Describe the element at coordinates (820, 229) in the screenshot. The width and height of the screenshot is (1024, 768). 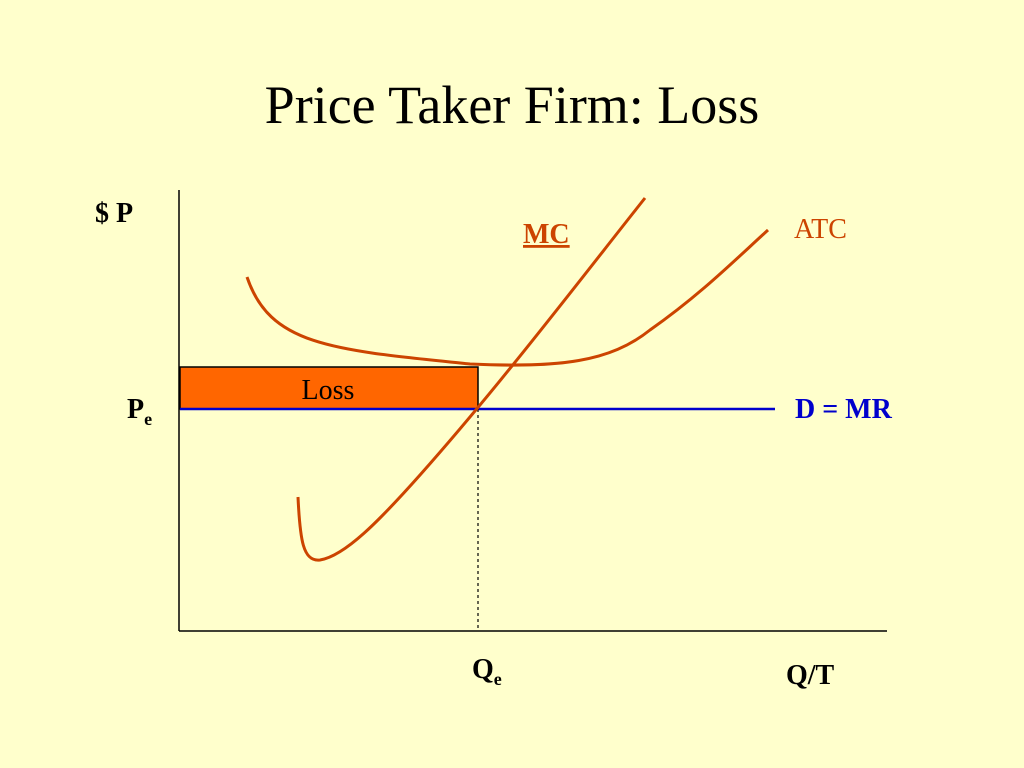
I see `atc-label: ATC` at that location.